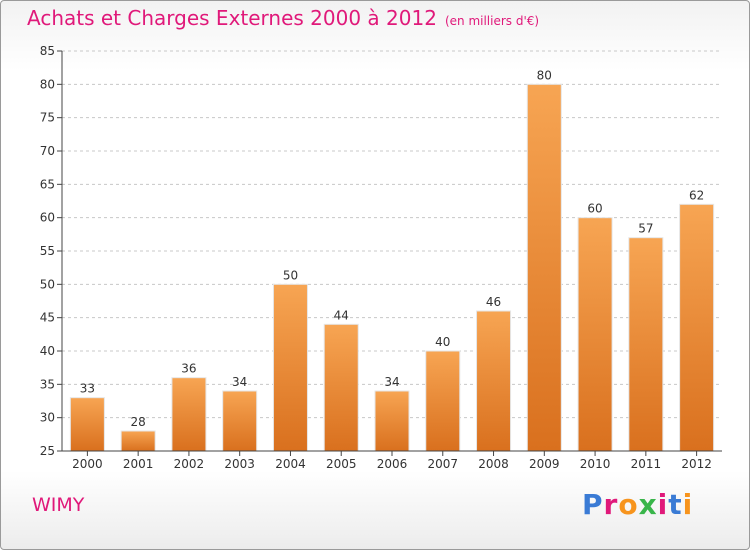 The height and width of the screenshot is (550, 750). I want to click on bar-2009, so click(544, 267).